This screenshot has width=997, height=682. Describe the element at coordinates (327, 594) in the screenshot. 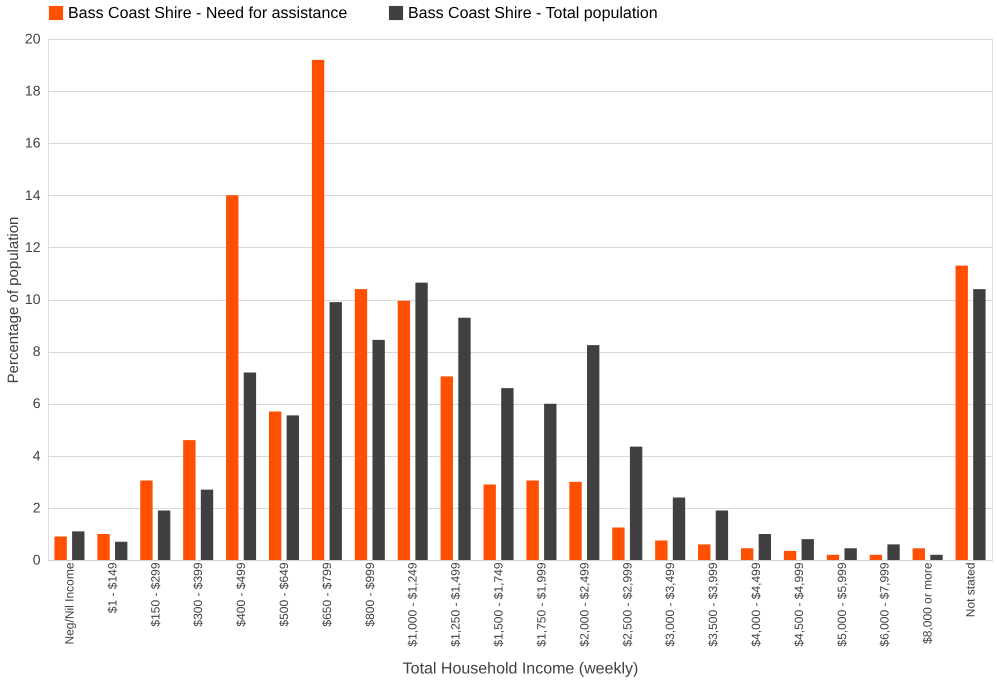

I see `x-tick-label: $650 - $799` at that location.